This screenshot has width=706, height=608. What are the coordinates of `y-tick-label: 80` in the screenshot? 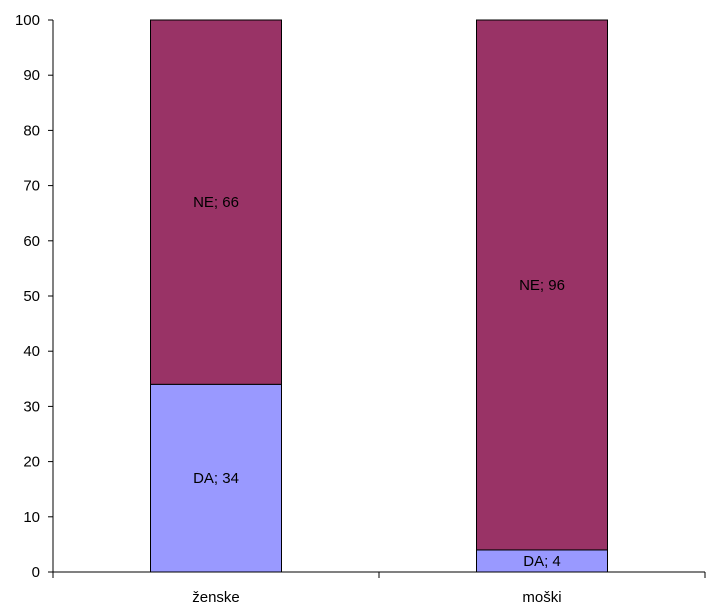 It's located at (31, 130).